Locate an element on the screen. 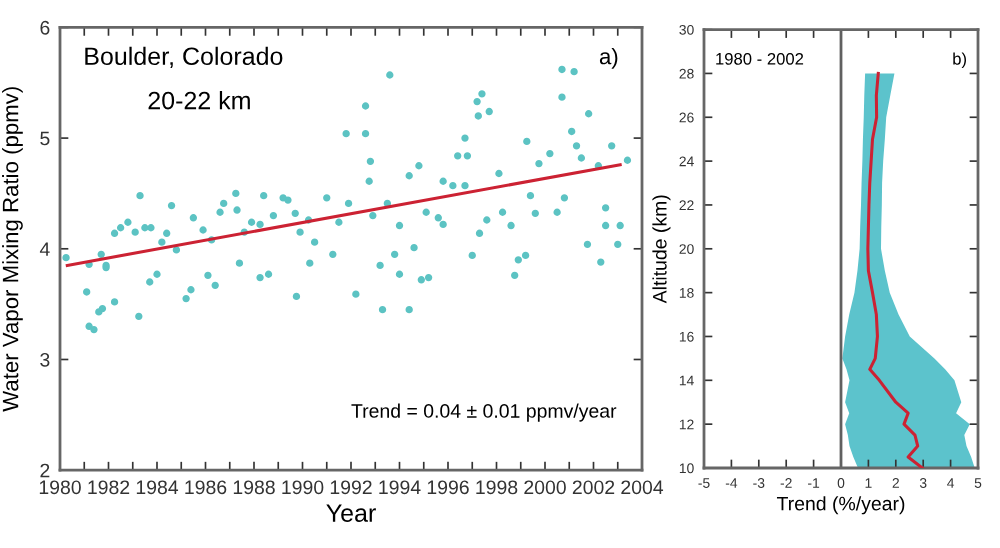 Image resolution: width=1000 pixels, height=548 pixels. y-axis-title: Altitude (km) is located at coordinates (661, 249).